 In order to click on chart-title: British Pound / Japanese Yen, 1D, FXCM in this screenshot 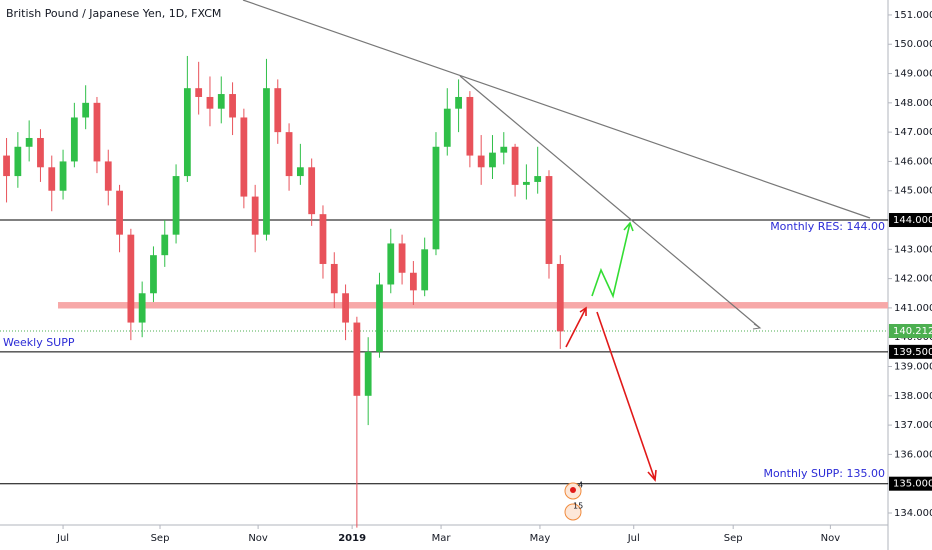, I will do `click(113, 13)`.